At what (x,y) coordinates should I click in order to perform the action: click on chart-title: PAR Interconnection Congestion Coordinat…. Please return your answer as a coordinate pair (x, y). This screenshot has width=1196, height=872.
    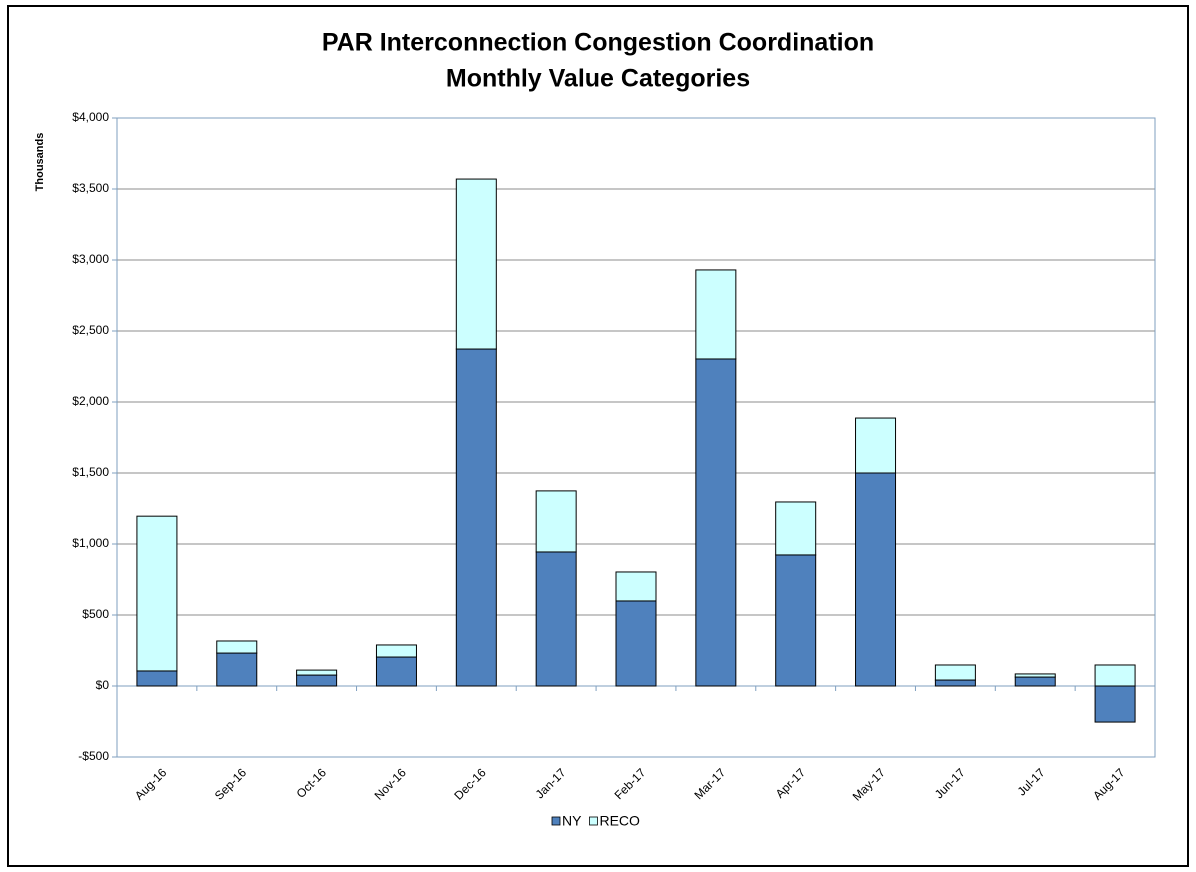
    Looking at the image, I should click on (598, 43).